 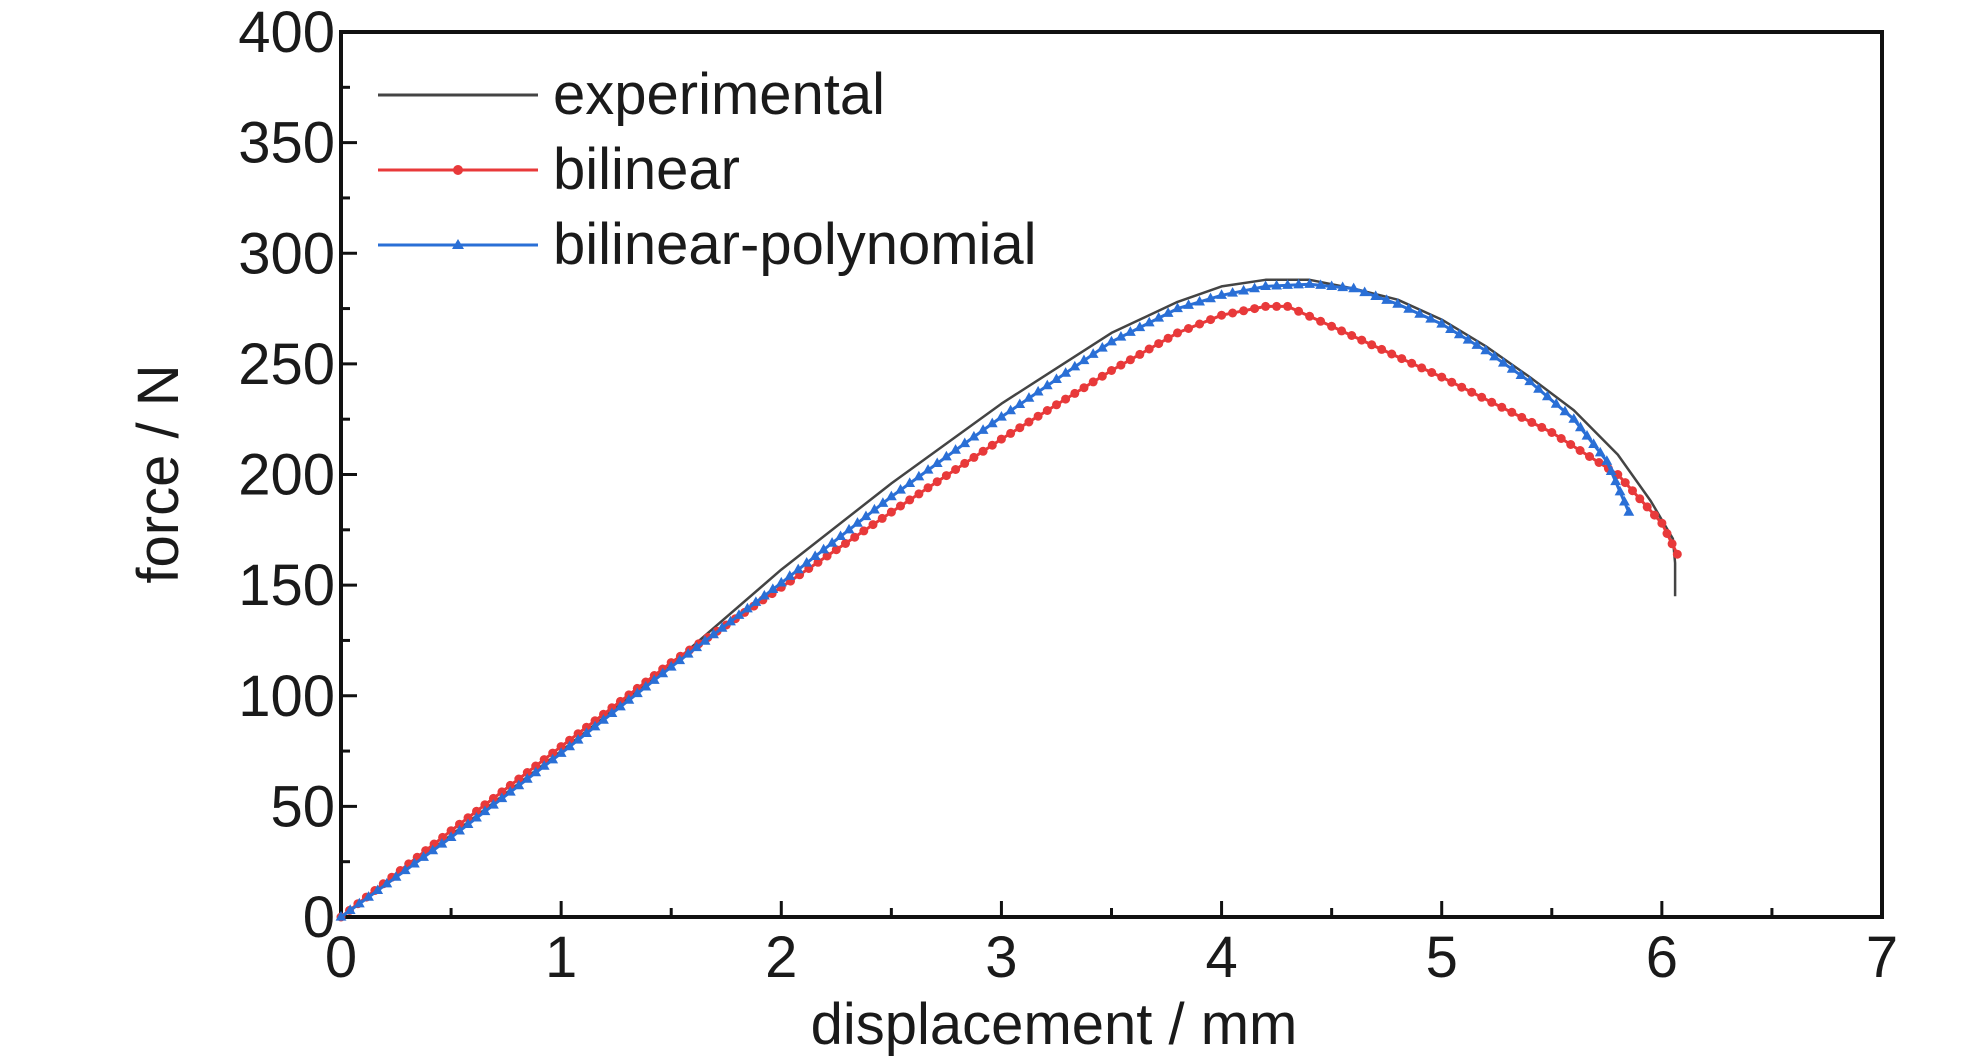 What do you see at coordinates (1001, 957) in the screenshot?
I see `x-tick-label: 3` at bounding box center [1001, 957].